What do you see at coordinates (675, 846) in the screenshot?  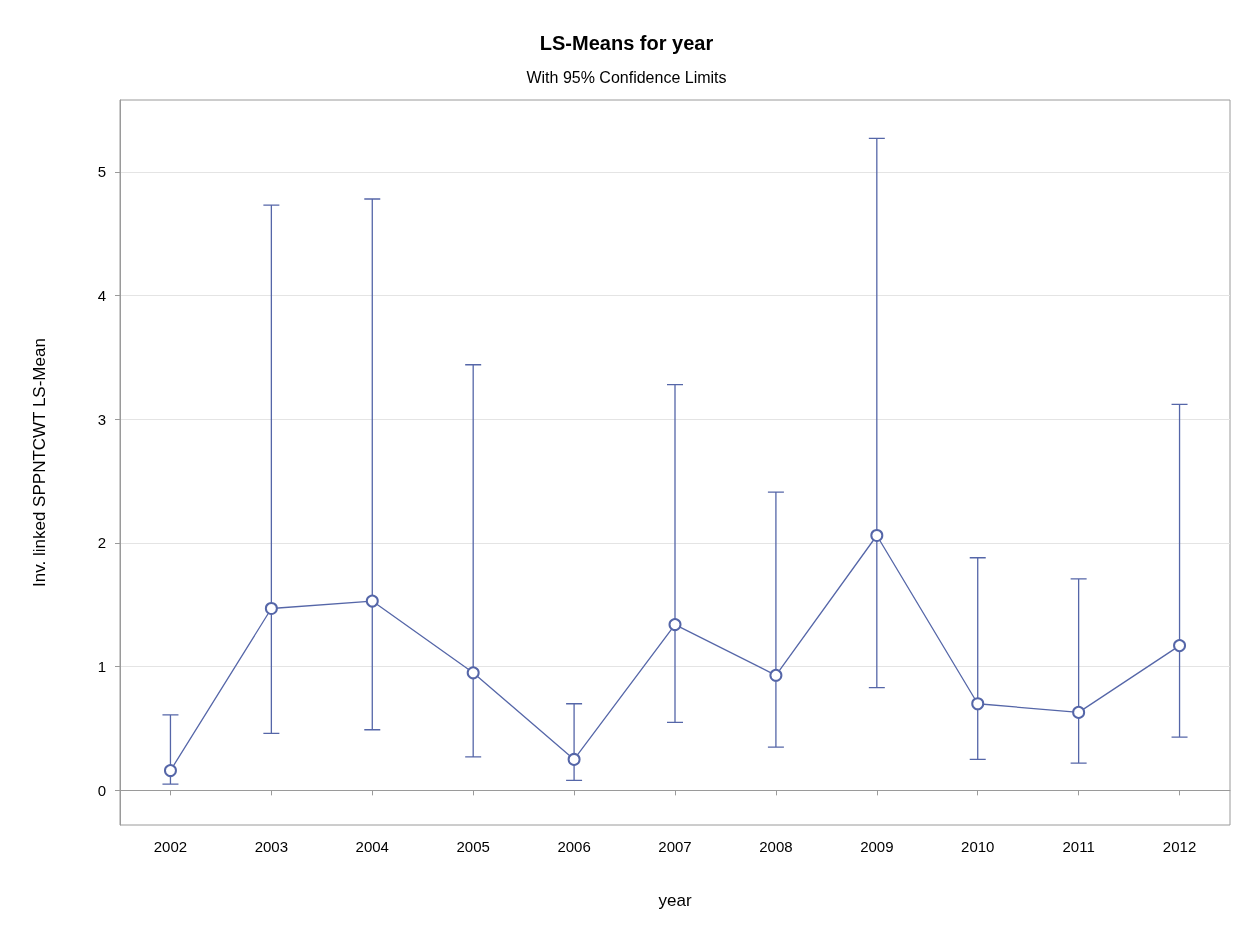 I see `x-tick-label: 2007` at bounding box center [675, 846].